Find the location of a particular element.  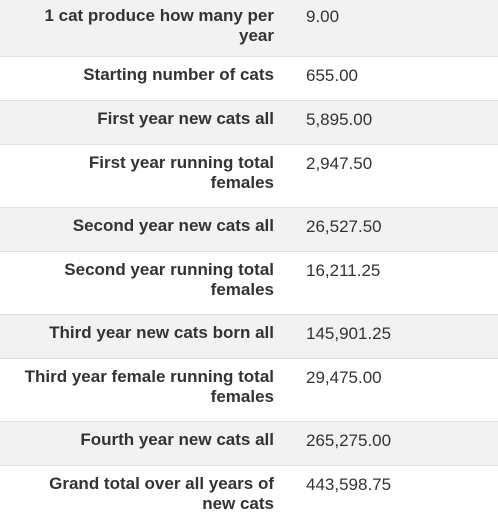

row-value: 26,527.50 is located at coordinates (393, 230).